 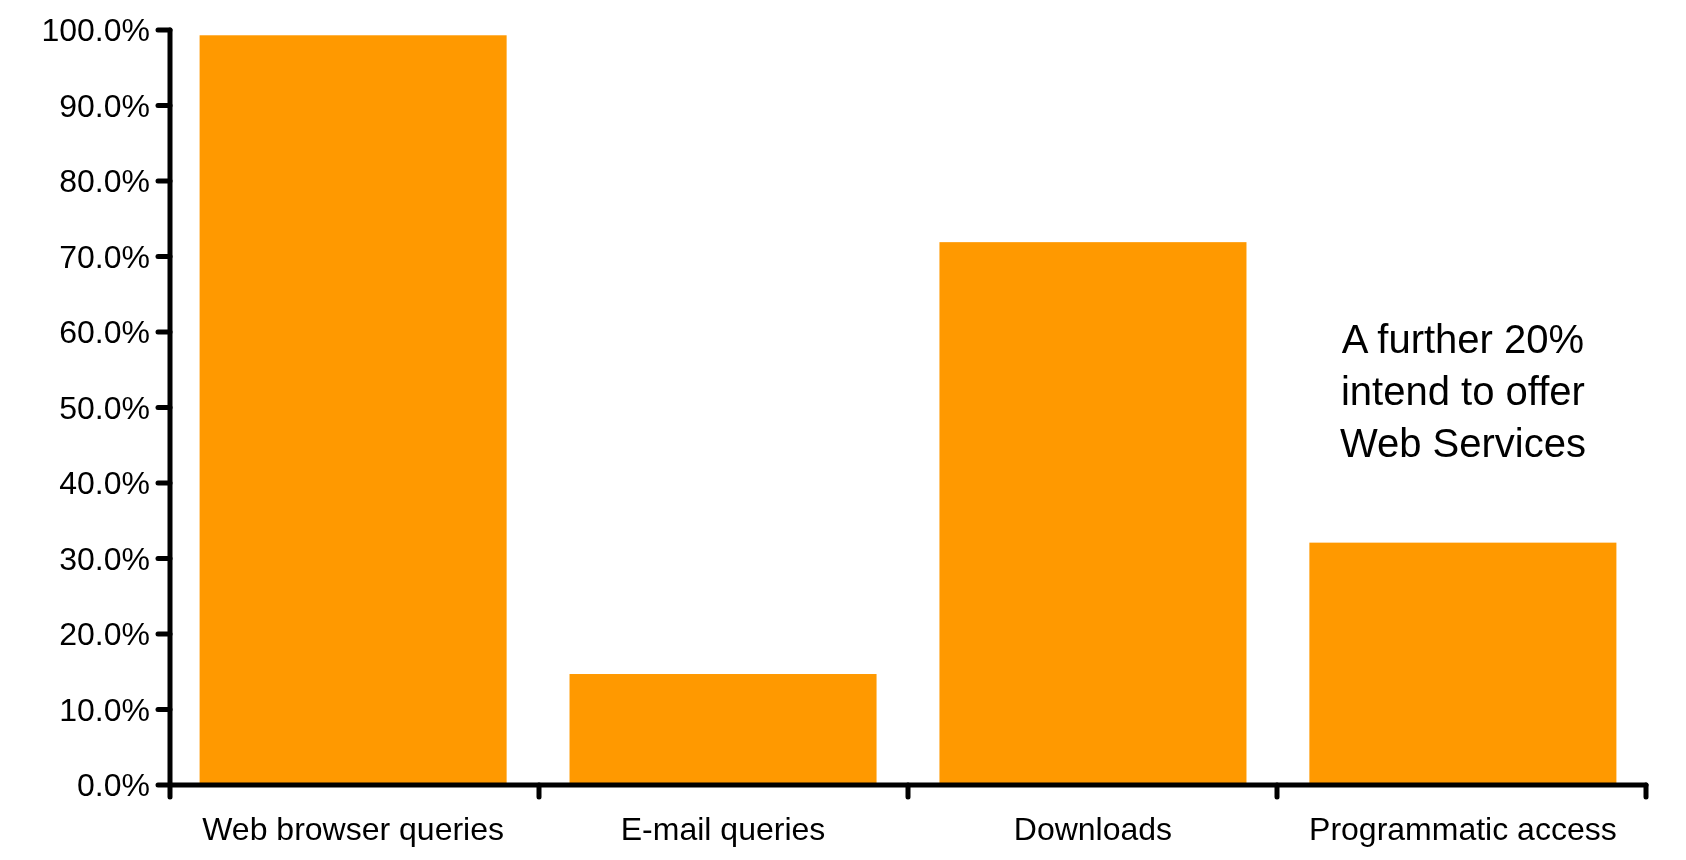 What do you see at coordinates (723, 829) in the screenshot?
I see `x-tick-label: E-mail queries` at bounding box center [723, 829].